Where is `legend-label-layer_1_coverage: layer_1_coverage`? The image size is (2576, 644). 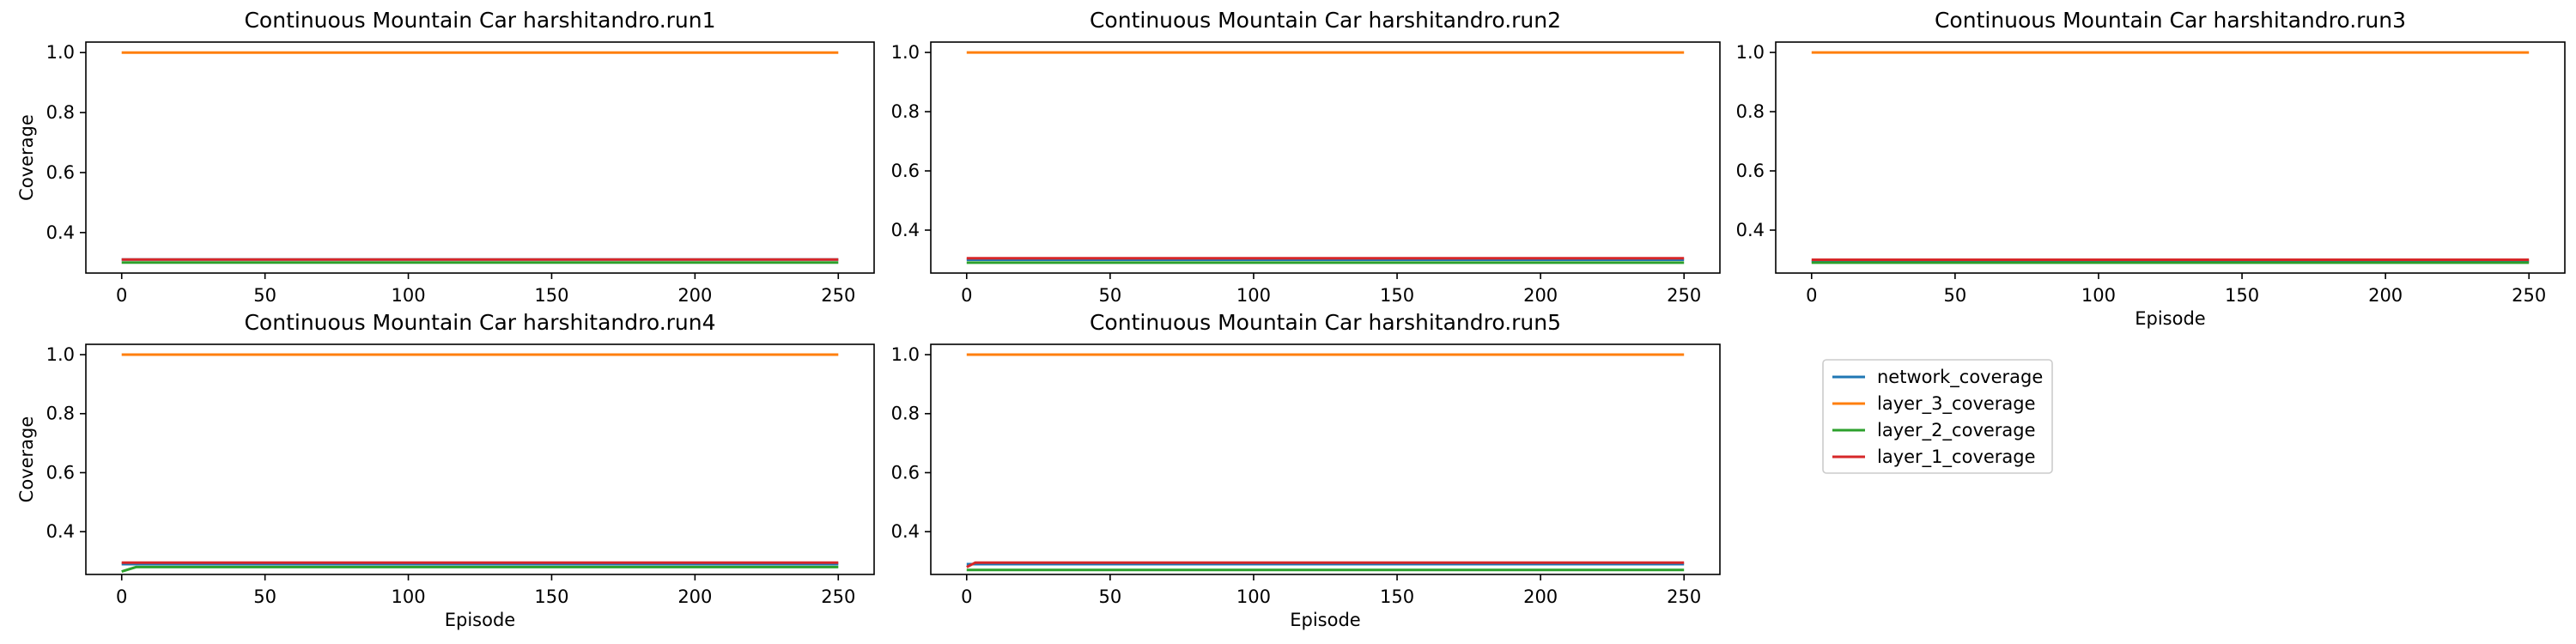 legend-label-layer_1_coverage: layer_1_coverage is located at coordinates (1956, 457).